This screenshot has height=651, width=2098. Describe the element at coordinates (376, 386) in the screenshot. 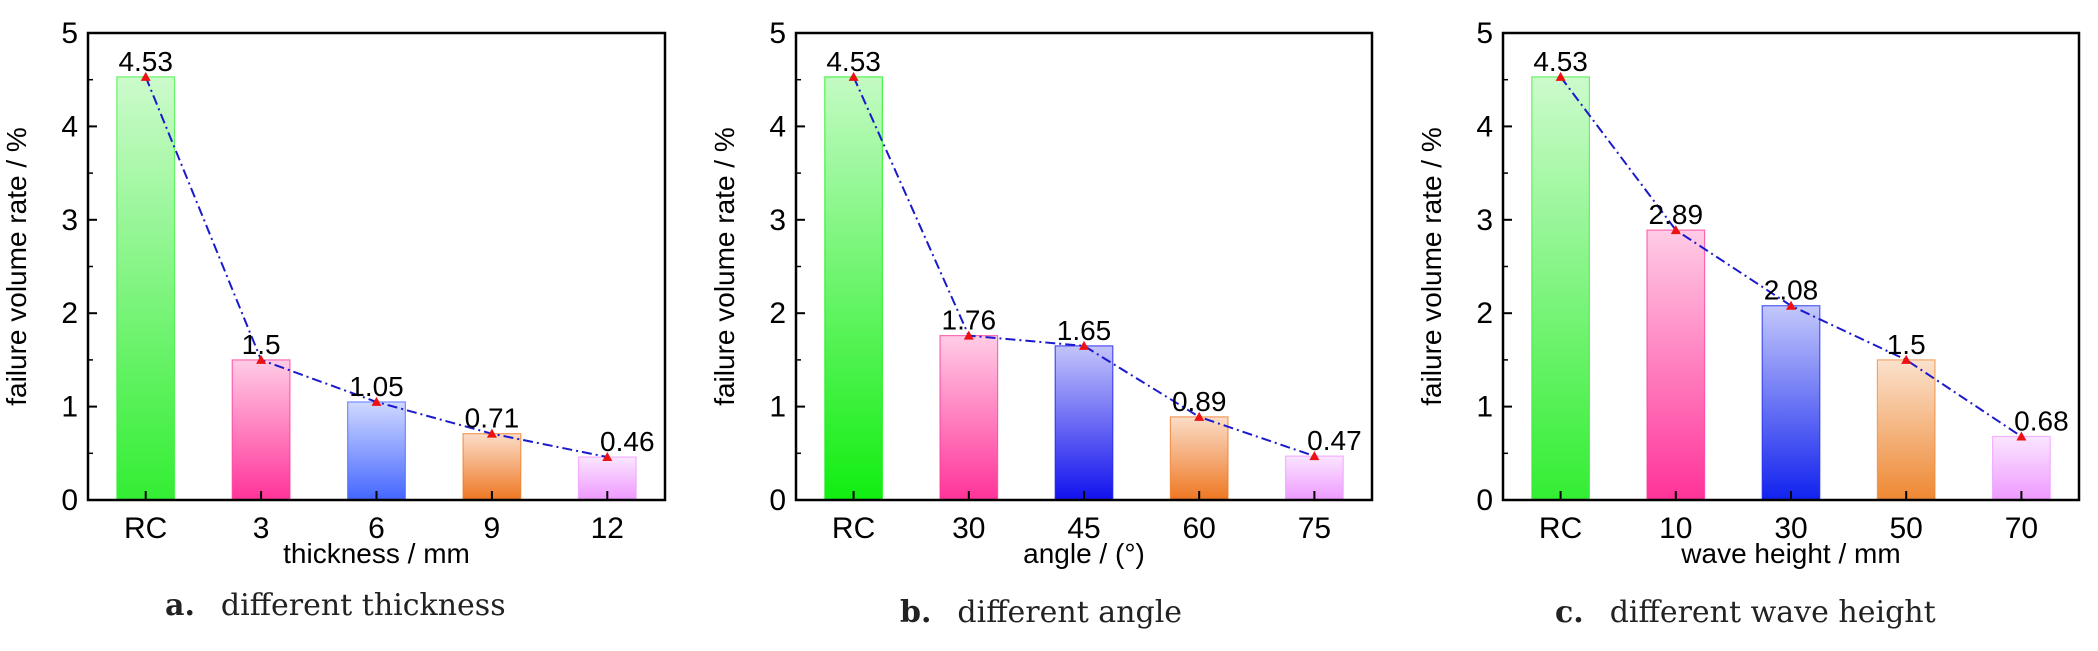

I see `data-label-6: 1.05` at that location.